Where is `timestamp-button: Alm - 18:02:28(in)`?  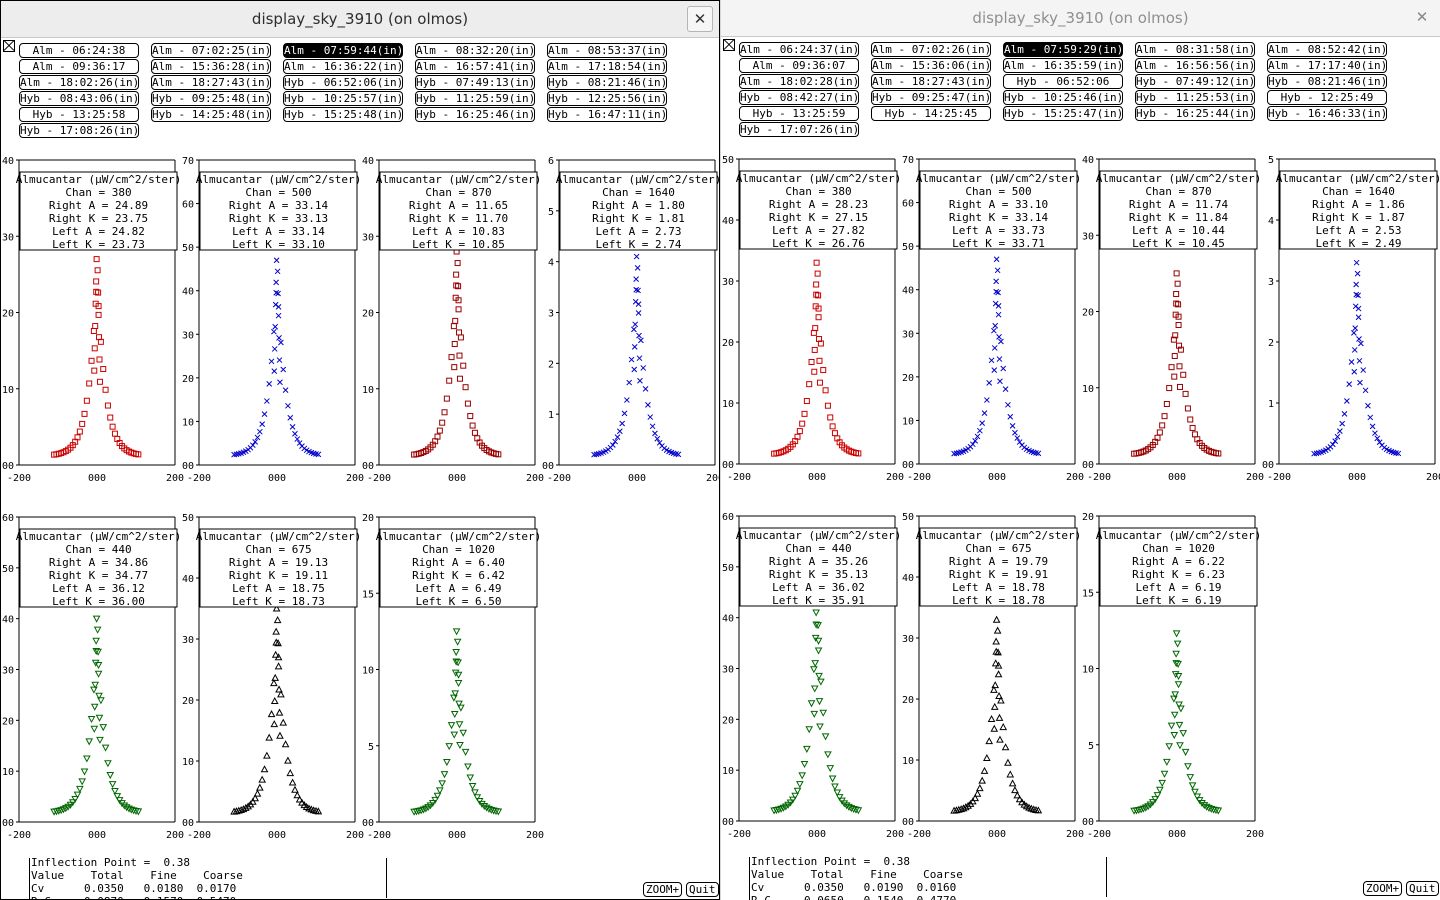
timestamp-button: Alm - 18:02:28(in) is located at coordinates (799, 81).